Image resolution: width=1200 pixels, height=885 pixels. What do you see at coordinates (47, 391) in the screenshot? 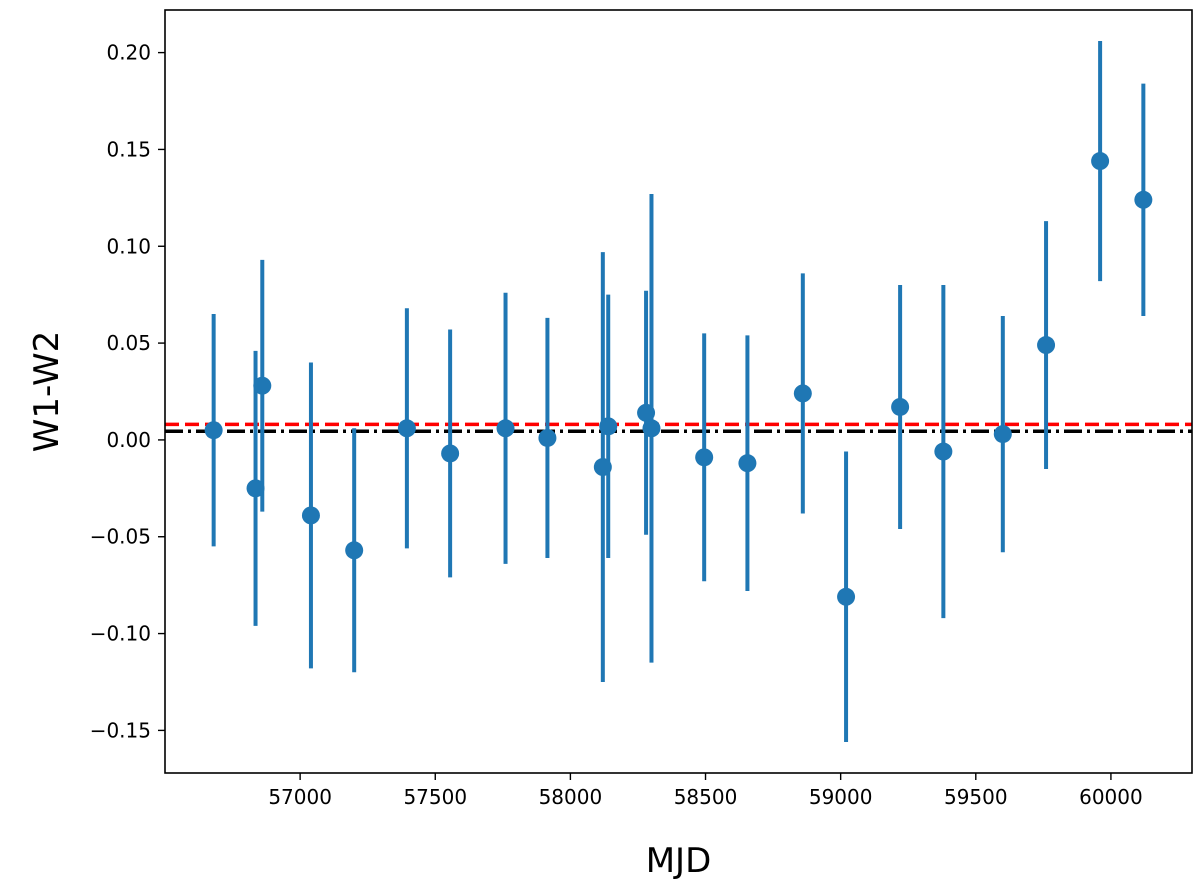
I see `y-axis-label: W1-W2` at bounding box center [47, 391].